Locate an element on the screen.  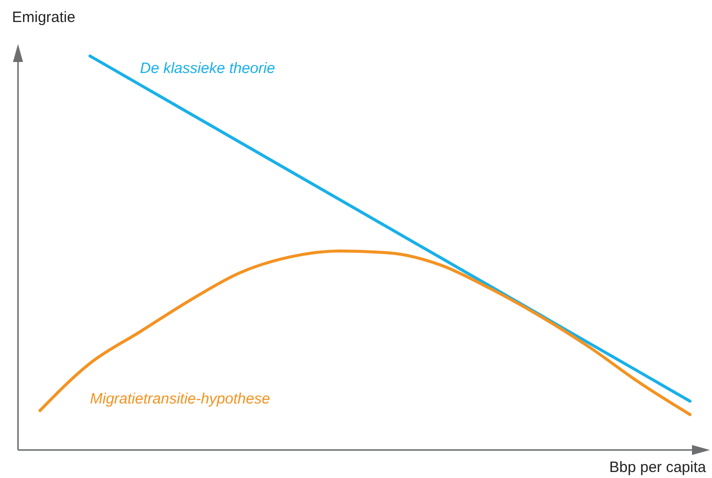
y-axis-title: Emigratie is located at coordinates (44, 17).